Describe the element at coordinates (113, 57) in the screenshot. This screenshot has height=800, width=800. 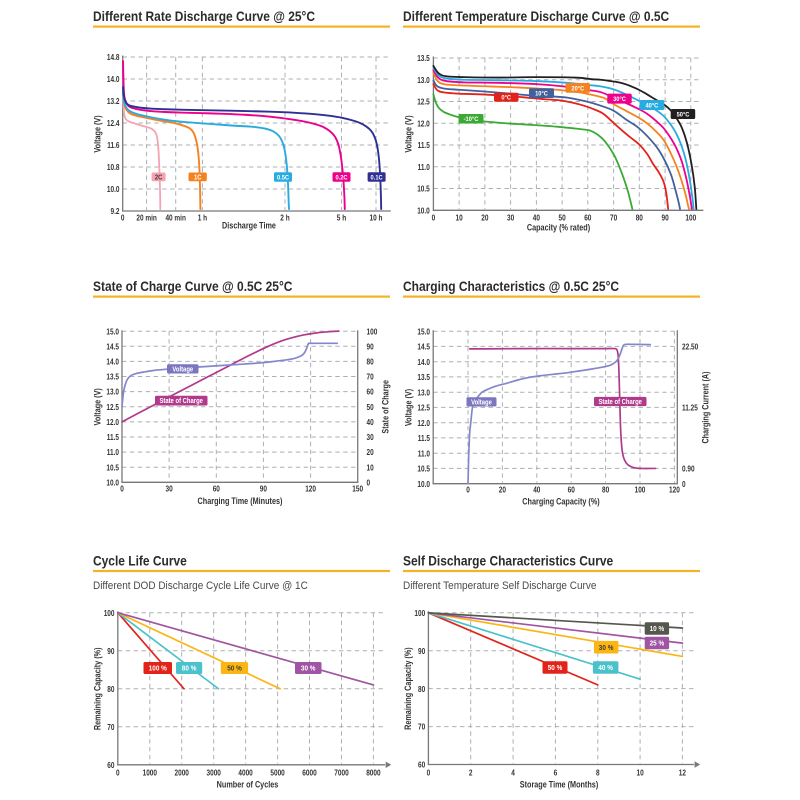
I see `svg-text: 14.8` at that location.